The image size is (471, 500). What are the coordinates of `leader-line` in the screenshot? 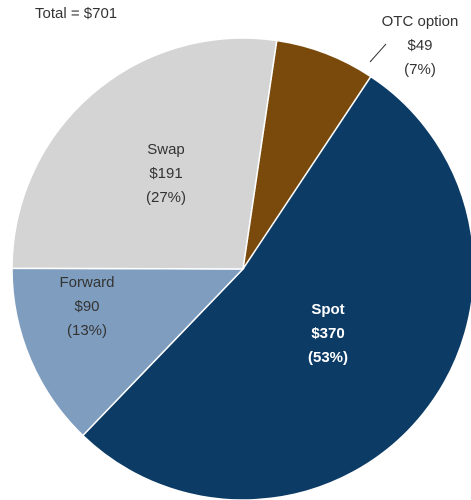 It's located at (378, 53).